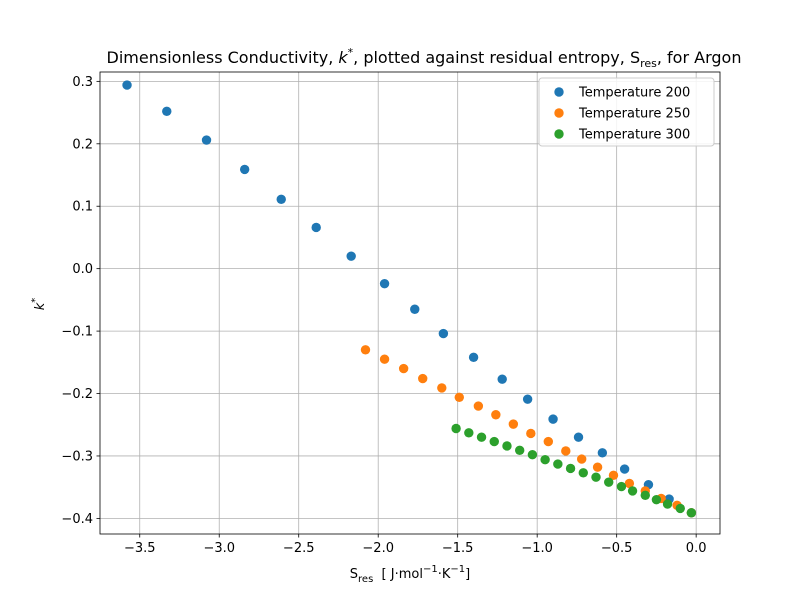 This screenshot has height=600, width=800. I want to click on x-tick-label: −3.5, so click(140, 548).